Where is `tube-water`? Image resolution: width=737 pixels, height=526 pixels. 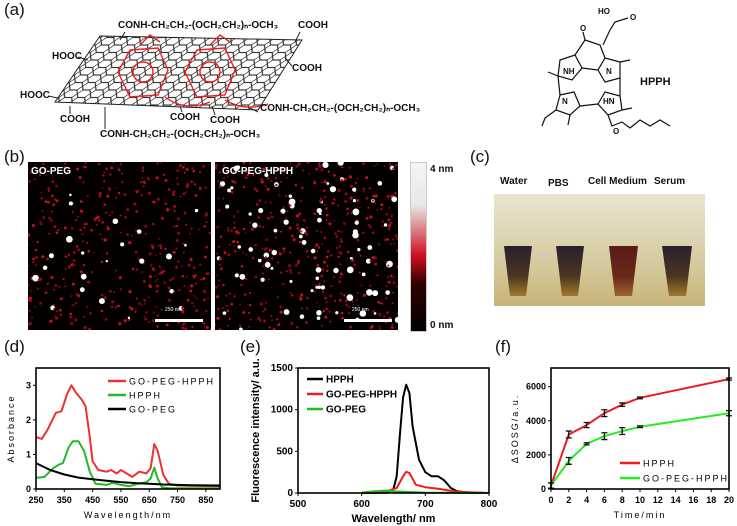 tube-water is located at coordinates (518, 271).